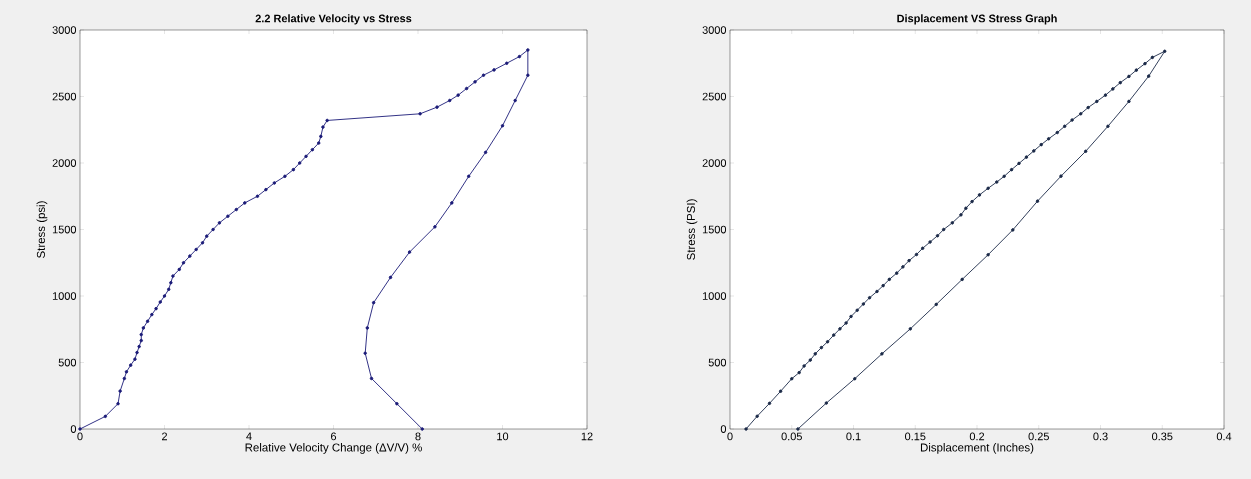 This screenshot has width=1251, height=479. I want to click on x-axis-title: Displacement (Inches), so click(977, 448).